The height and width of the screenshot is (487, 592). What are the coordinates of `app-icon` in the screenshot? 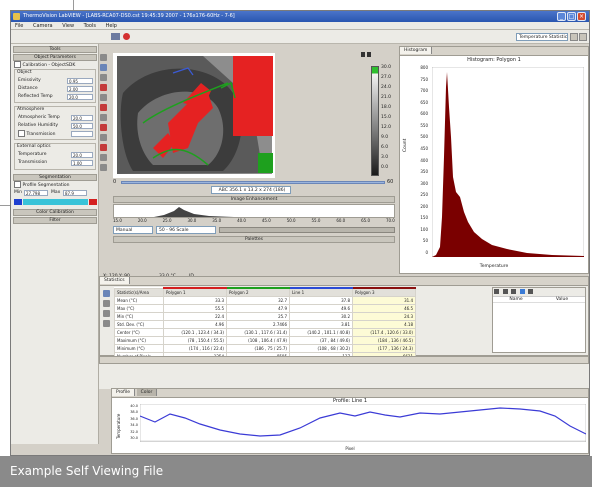 It's located at (16, 16).